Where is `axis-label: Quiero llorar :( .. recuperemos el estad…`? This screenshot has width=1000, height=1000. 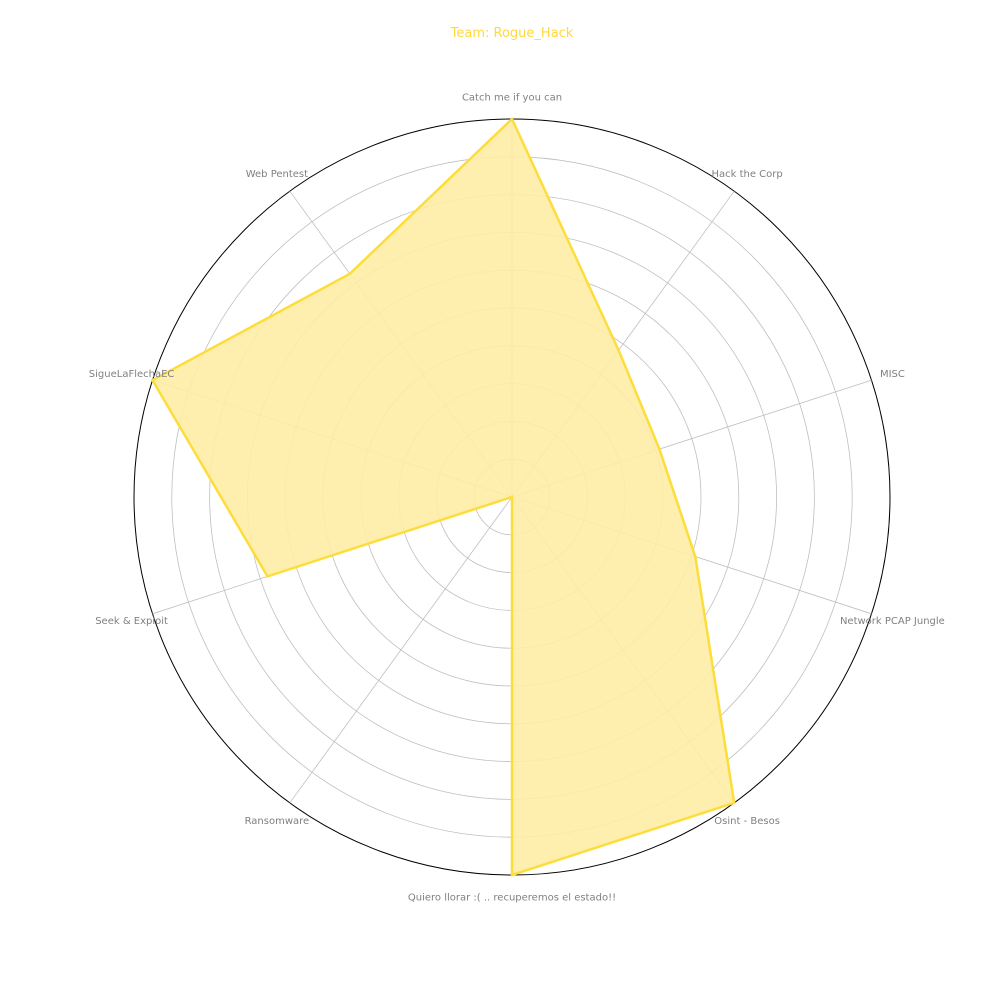
axis-label: Quiero llorar :( .. recuperemos el estad… is located at coordinates (512, 898).